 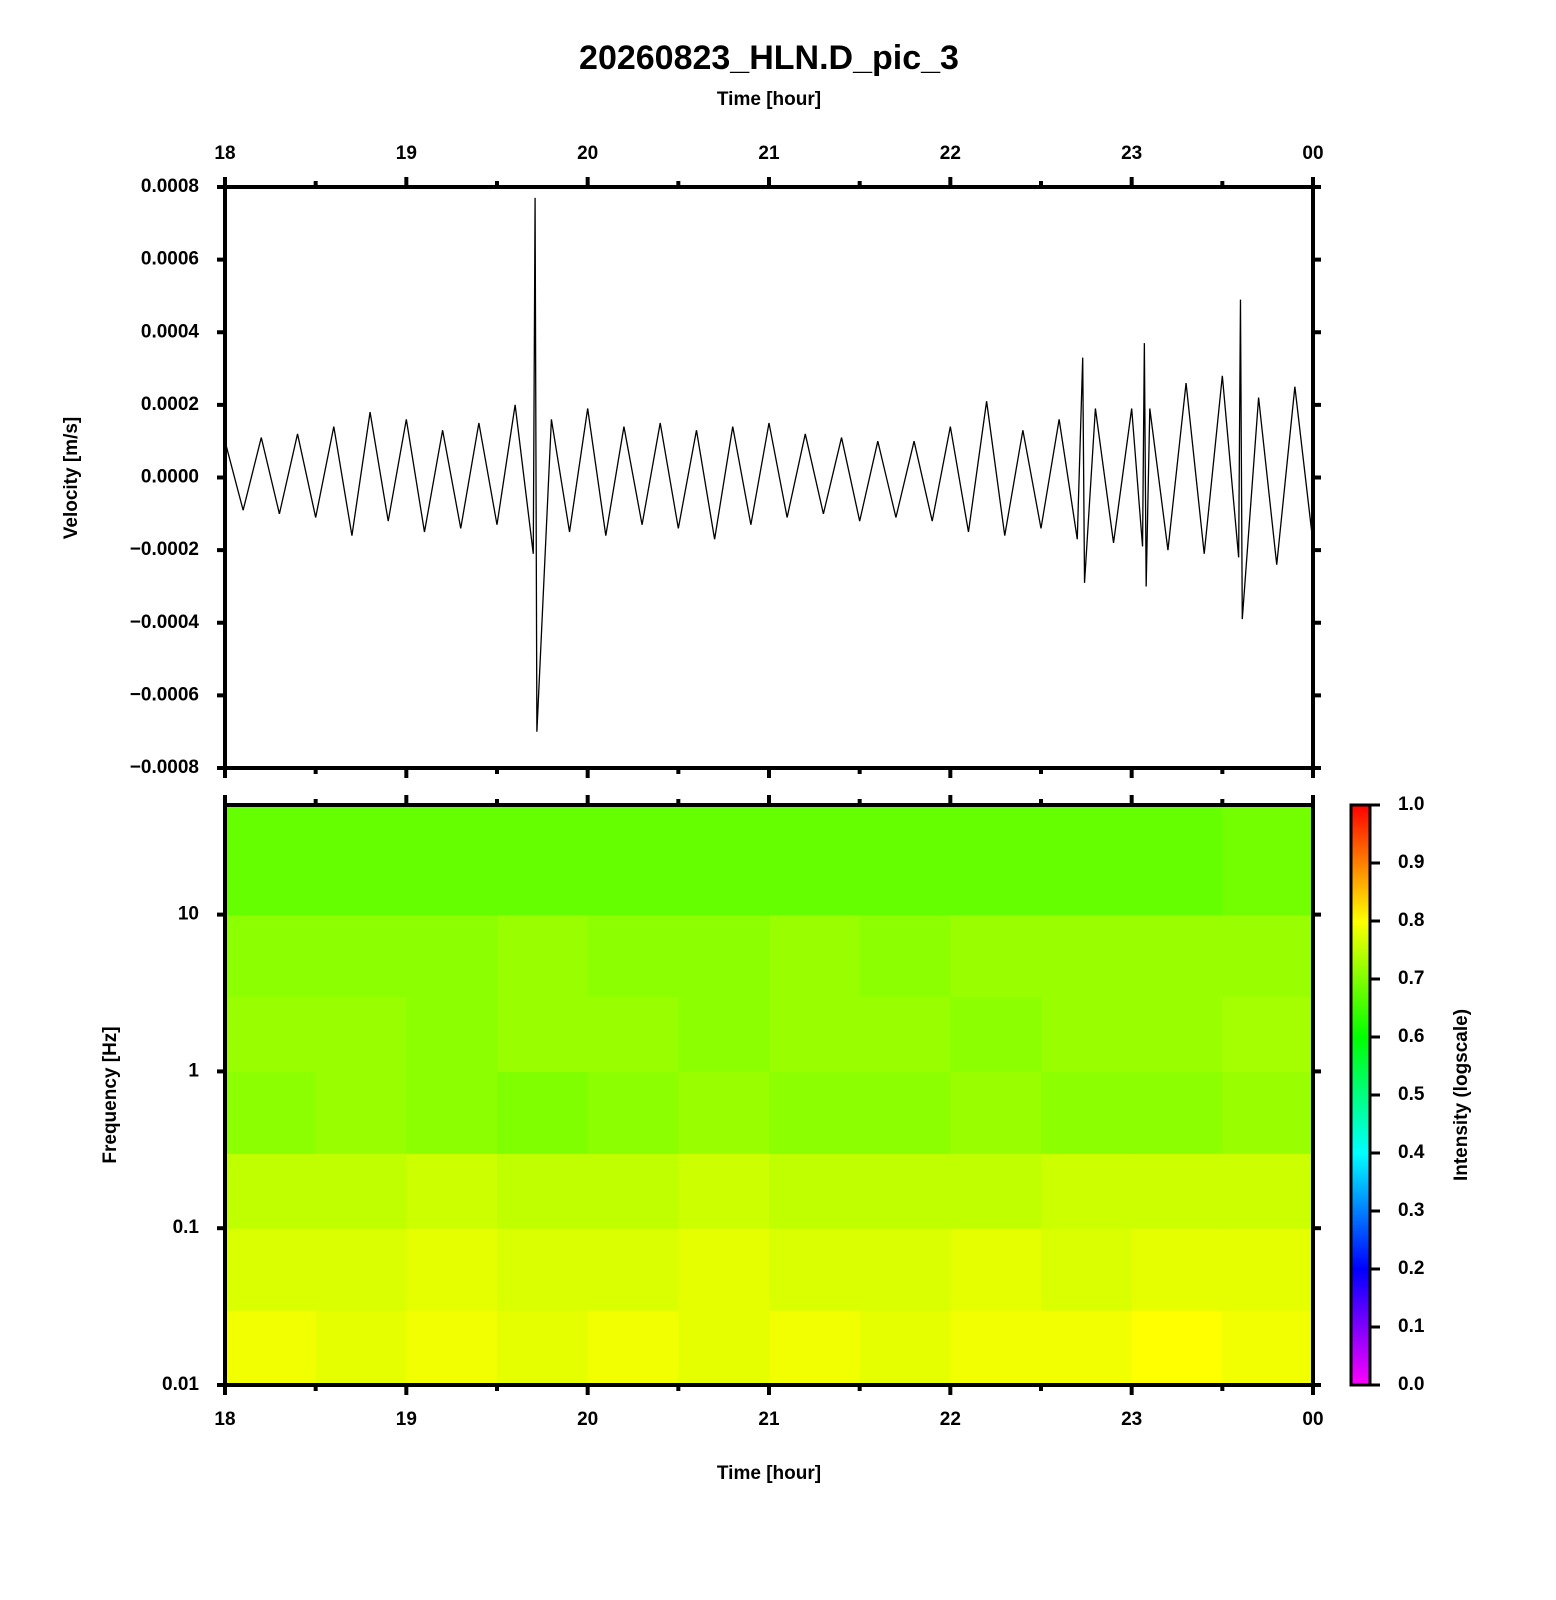 I want to click on y-tick-label: 0.0004, so click(x=170, y=331).